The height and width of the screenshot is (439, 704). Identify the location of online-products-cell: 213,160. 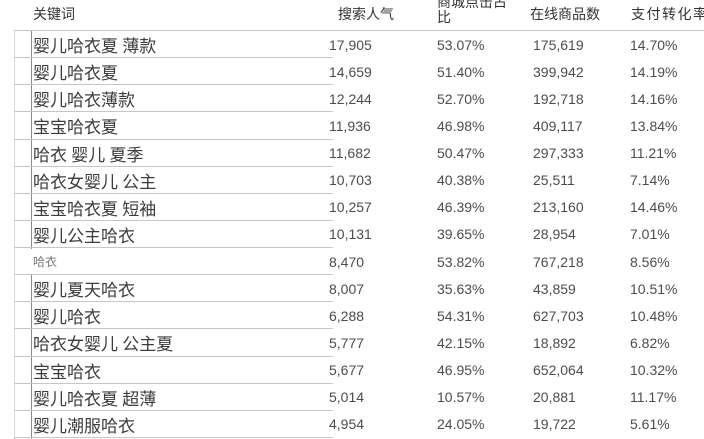
(558, 207).